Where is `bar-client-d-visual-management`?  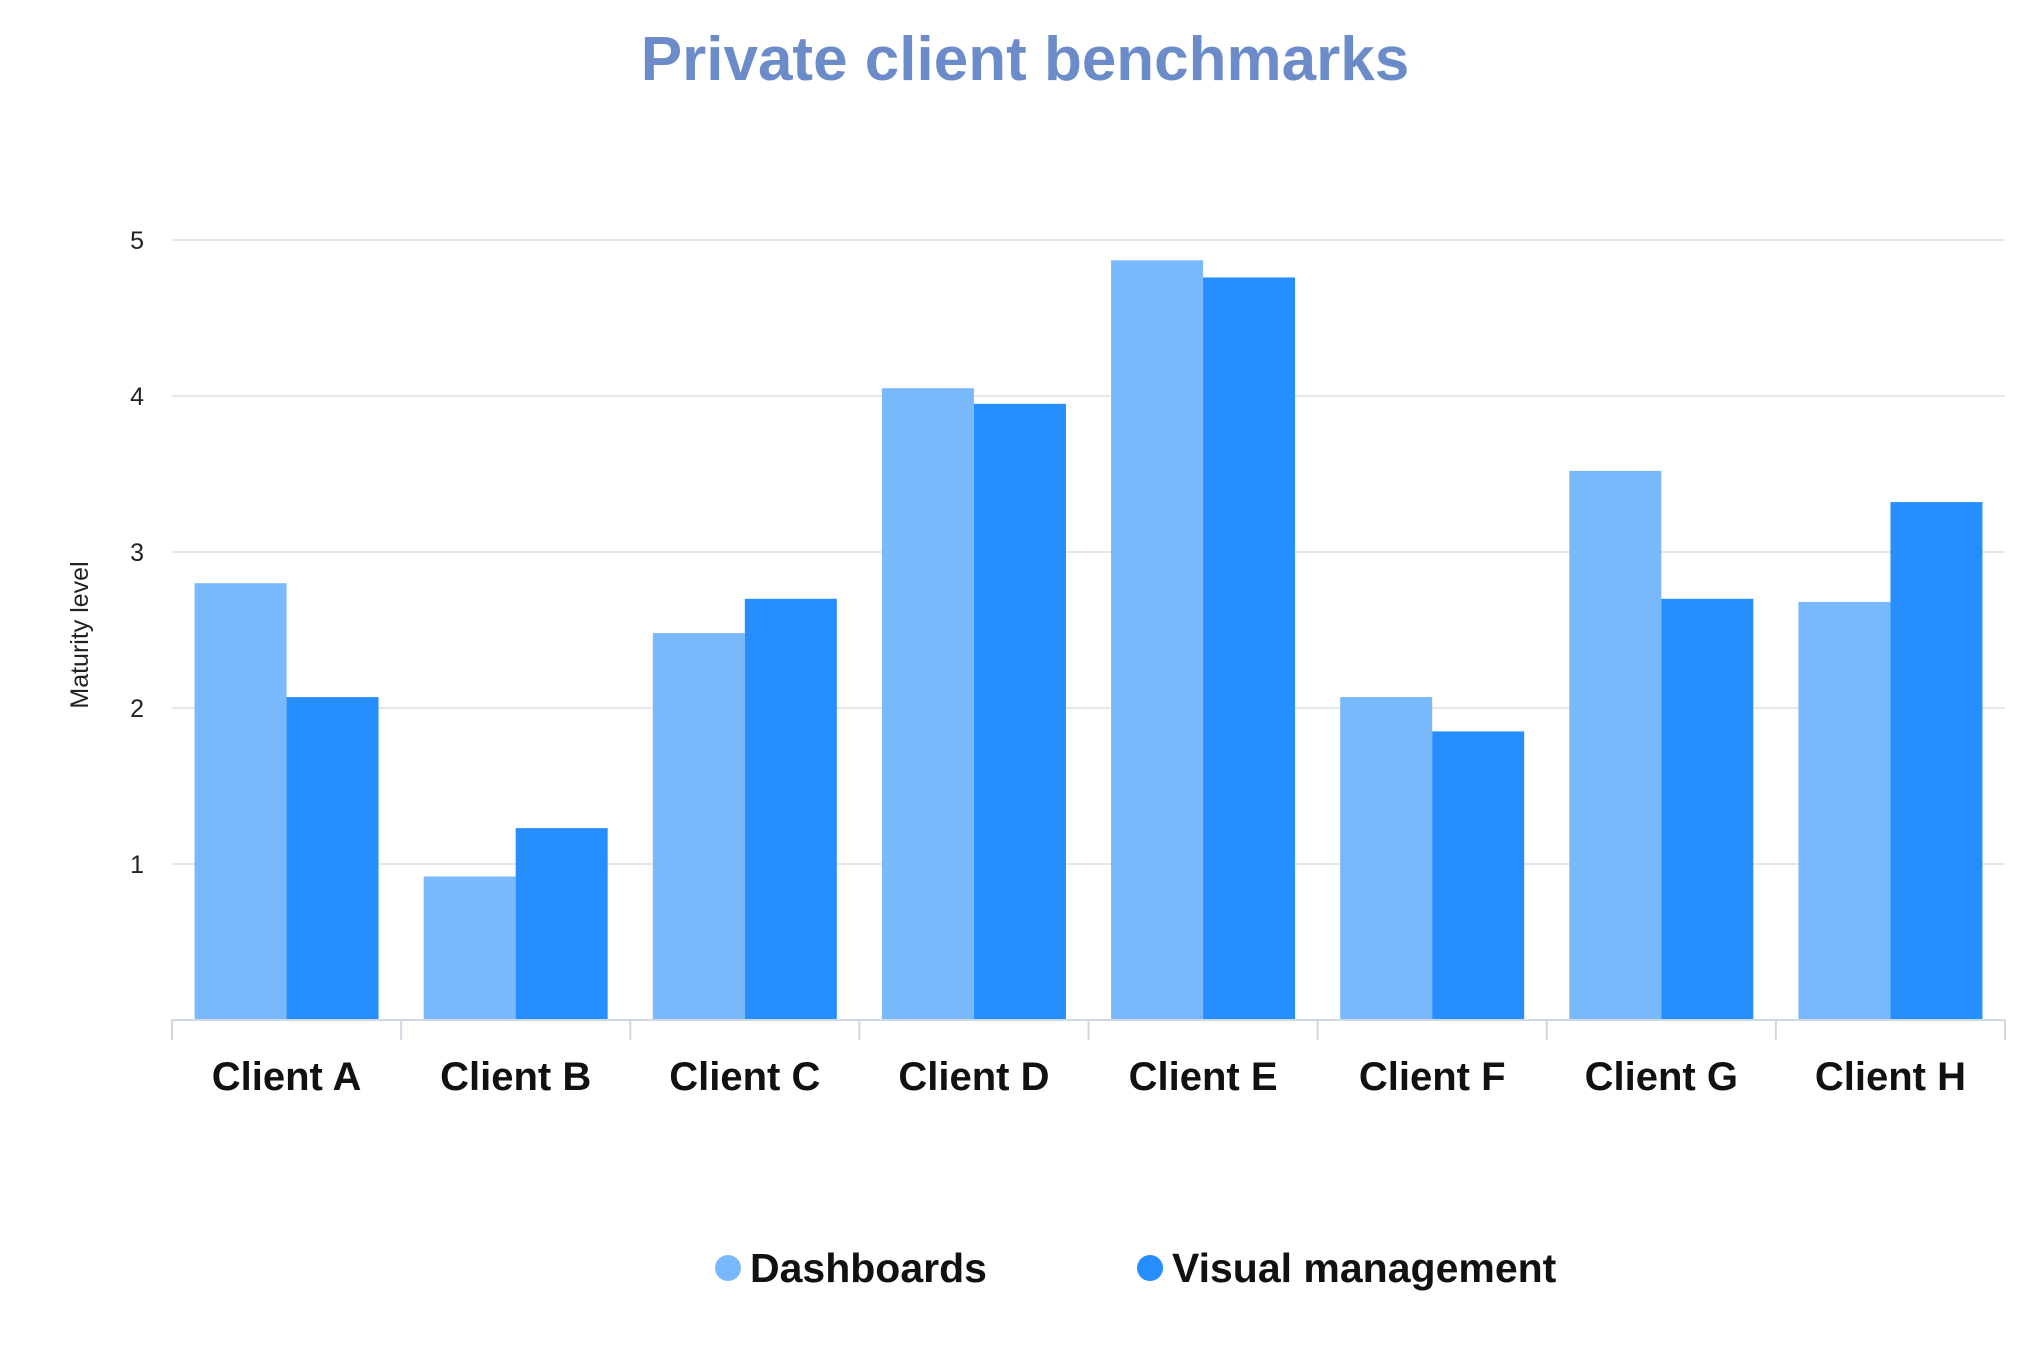
bar-client-d-visual-management is located at coordinates (1019, 711).